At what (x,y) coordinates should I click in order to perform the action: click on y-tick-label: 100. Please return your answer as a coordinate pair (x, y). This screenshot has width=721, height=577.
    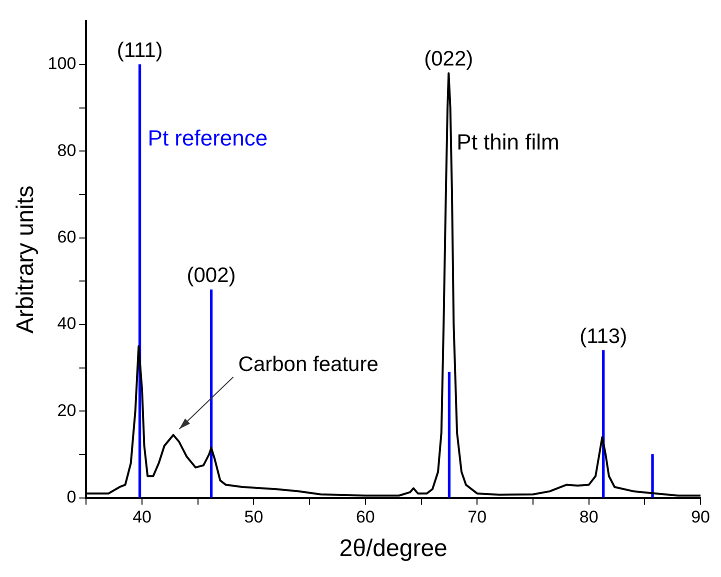
    Looking at the image, I should click on (62, 64).